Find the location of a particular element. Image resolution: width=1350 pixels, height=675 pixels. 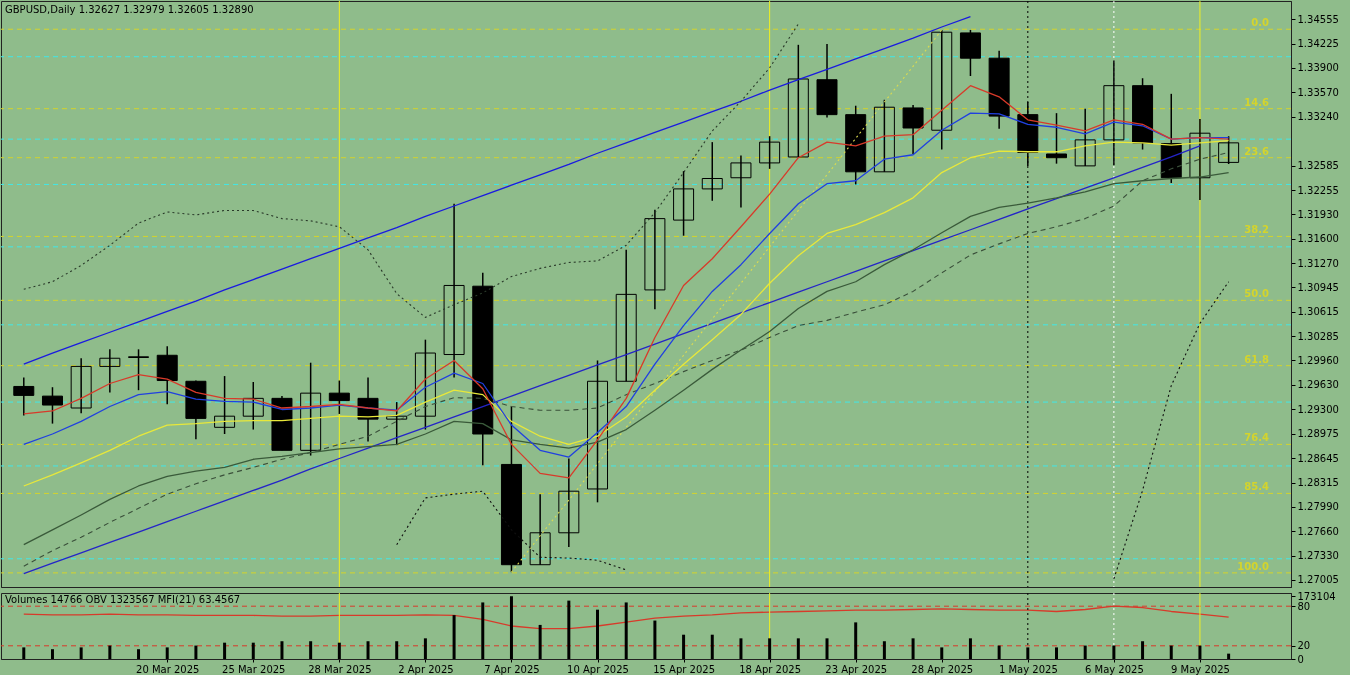

x-tick-label: 28 Apr 2025 is located at coordinates (942, 669).